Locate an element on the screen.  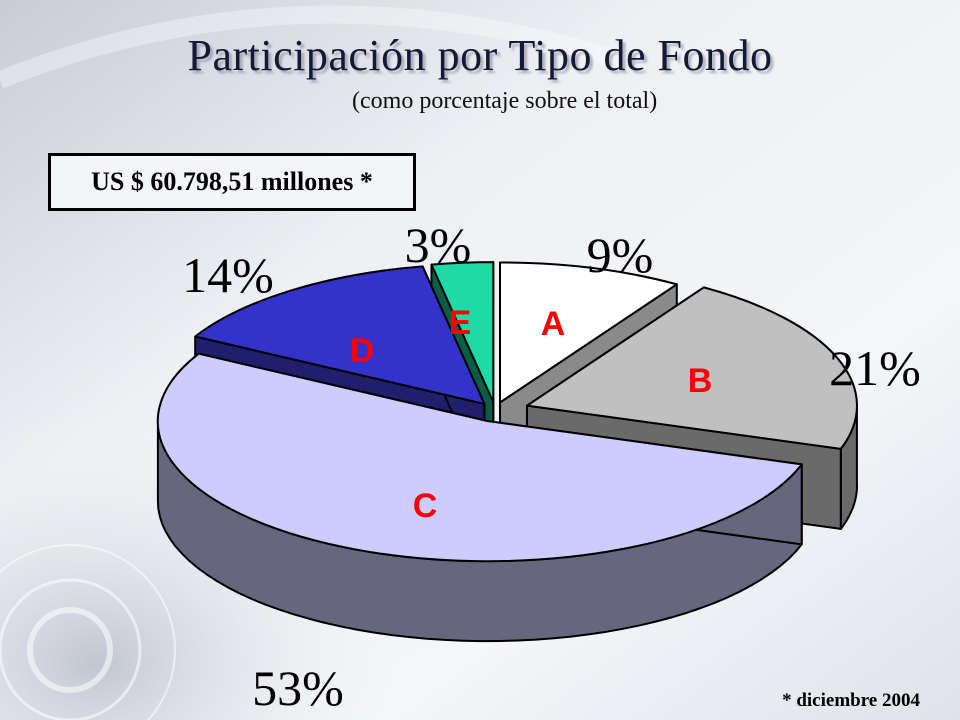
slice-label-e: E is located at coordinates (460, 323).